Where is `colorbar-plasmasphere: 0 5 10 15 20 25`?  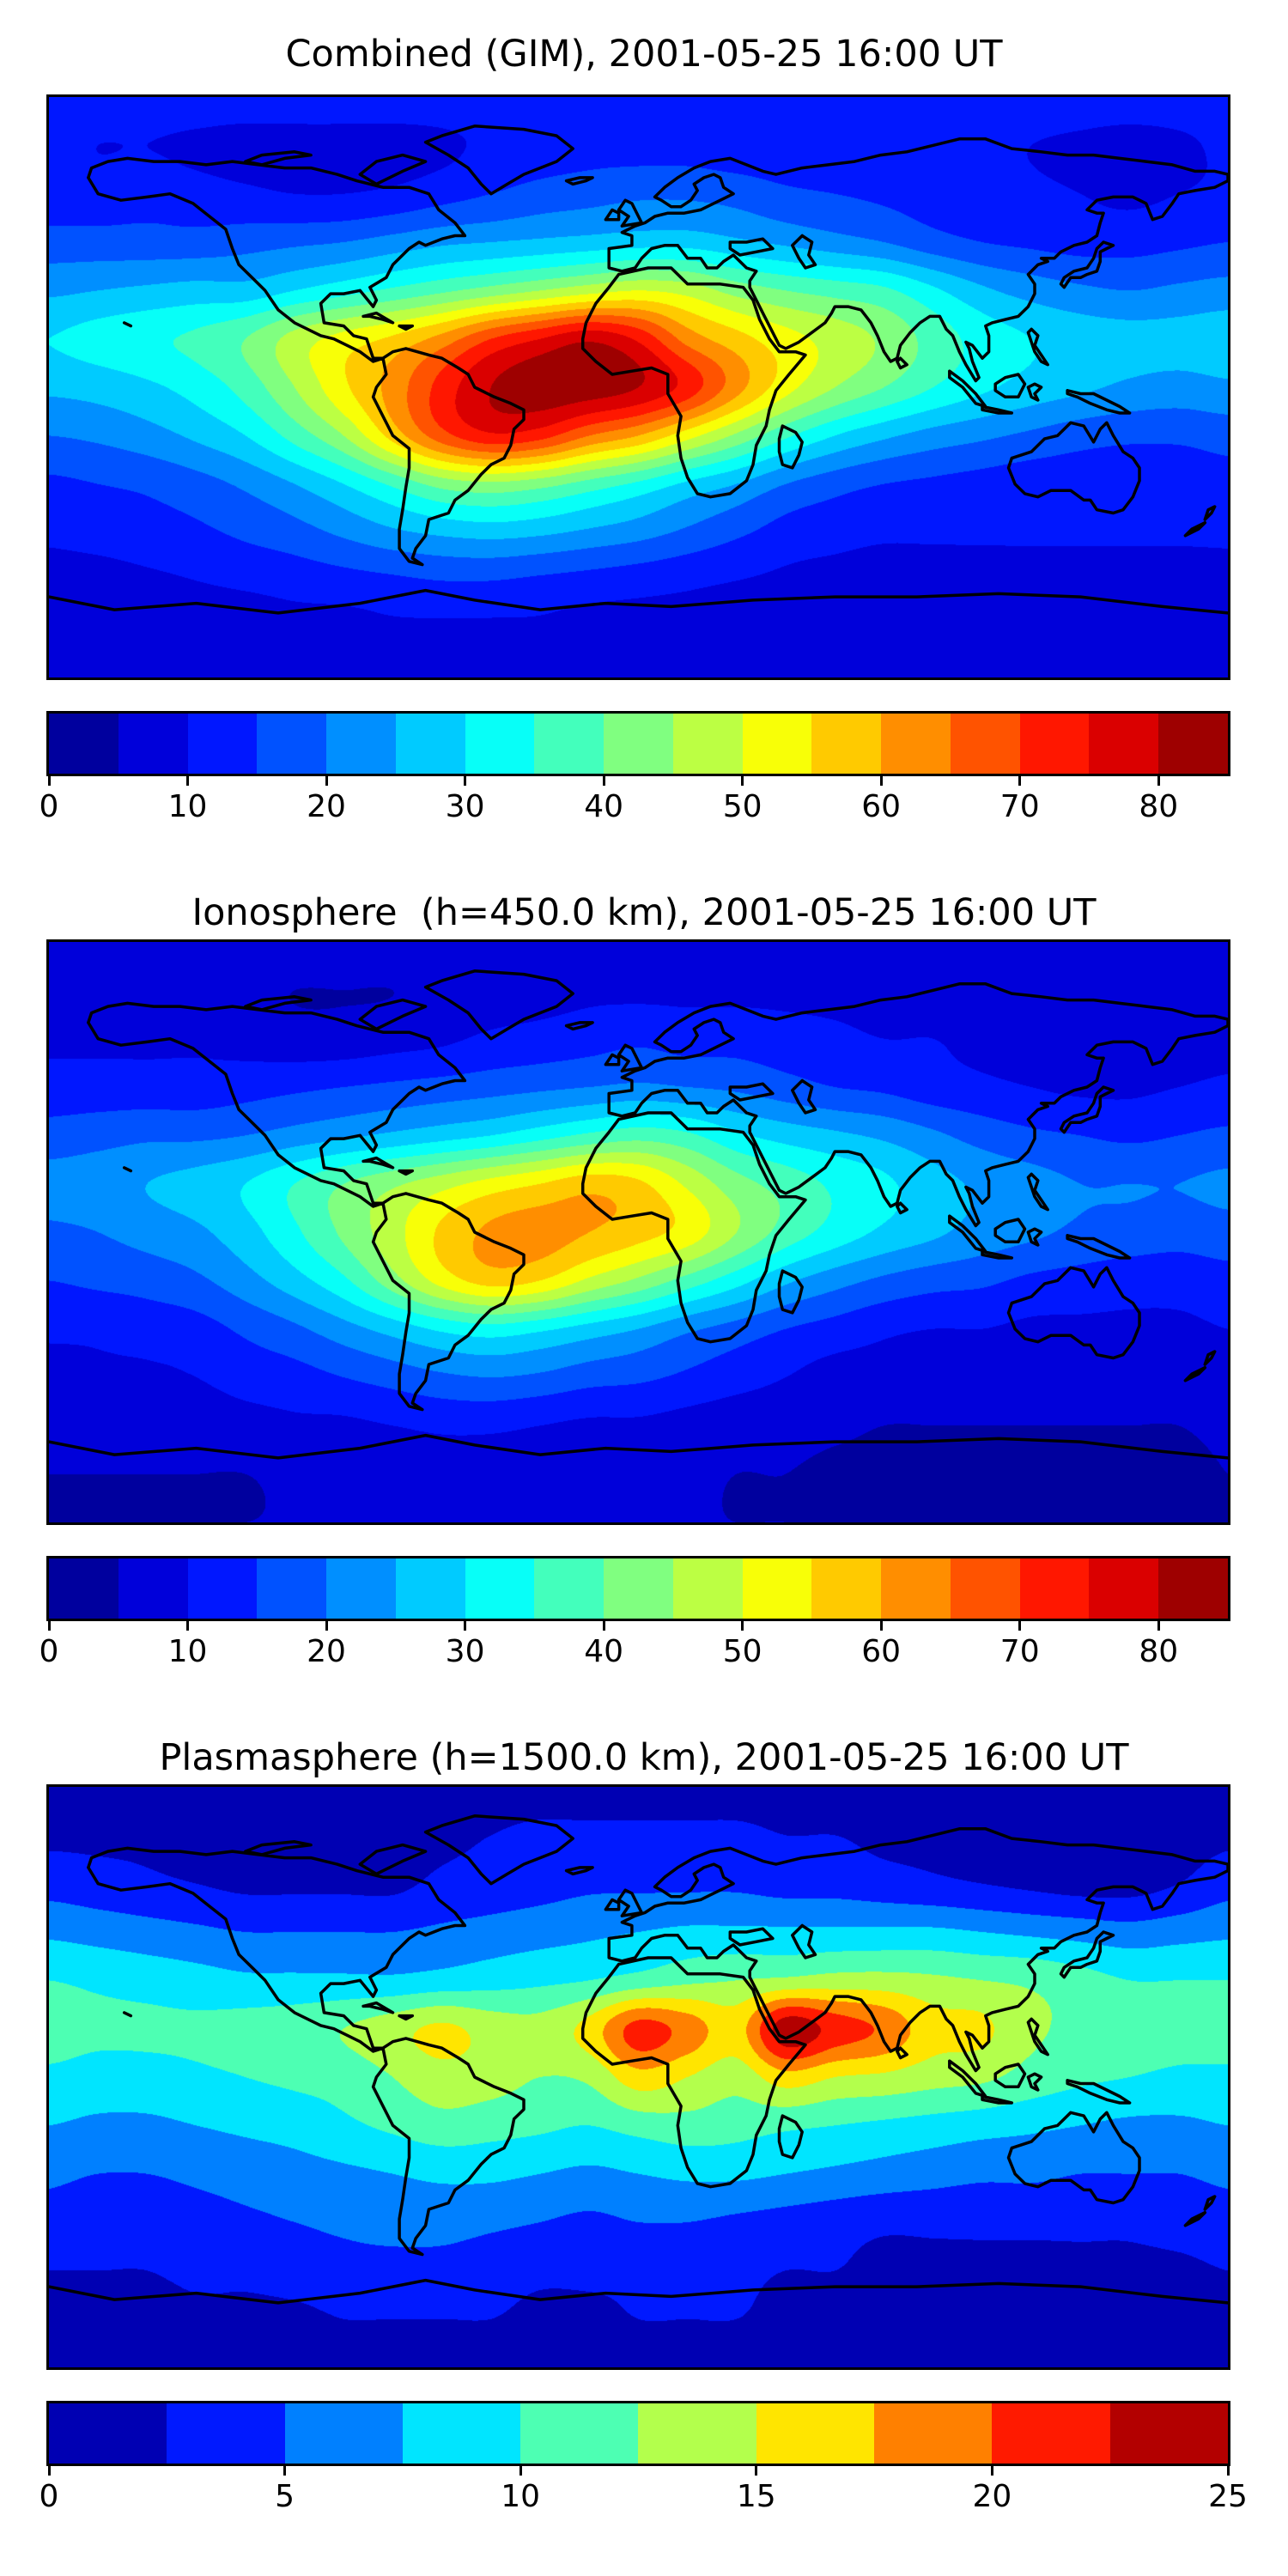
colorbar-plasmasphere: 0 5 10 15 20 25 is located at coordinates (643, 2457).